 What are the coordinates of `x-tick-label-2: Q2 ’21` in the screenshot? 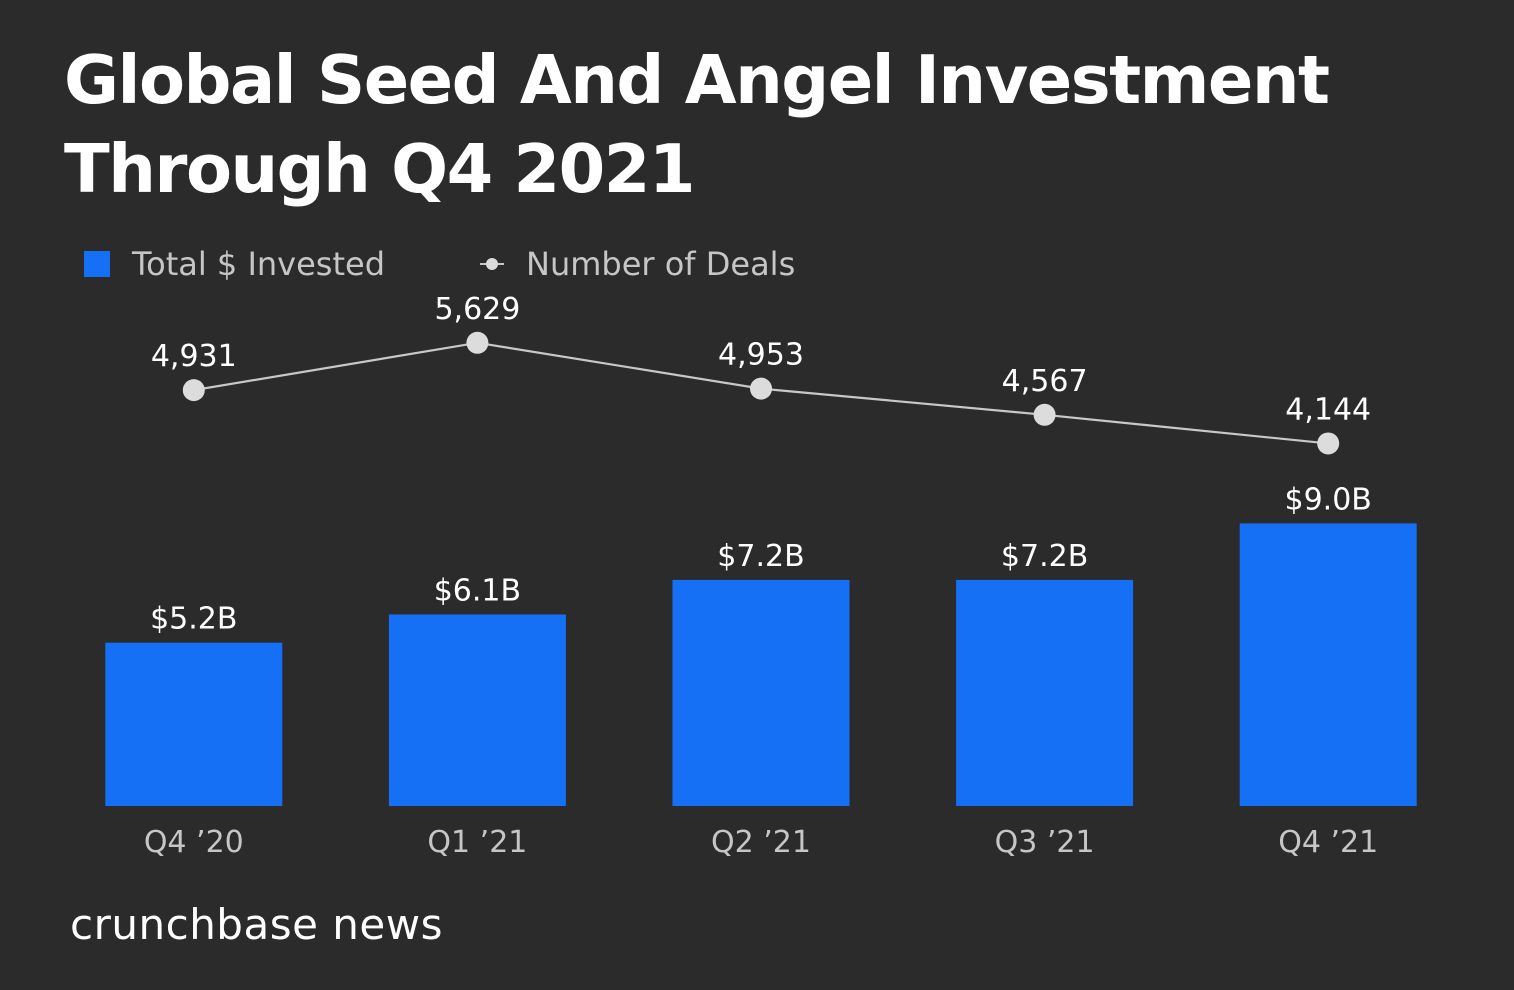 It's located at (761, 842).